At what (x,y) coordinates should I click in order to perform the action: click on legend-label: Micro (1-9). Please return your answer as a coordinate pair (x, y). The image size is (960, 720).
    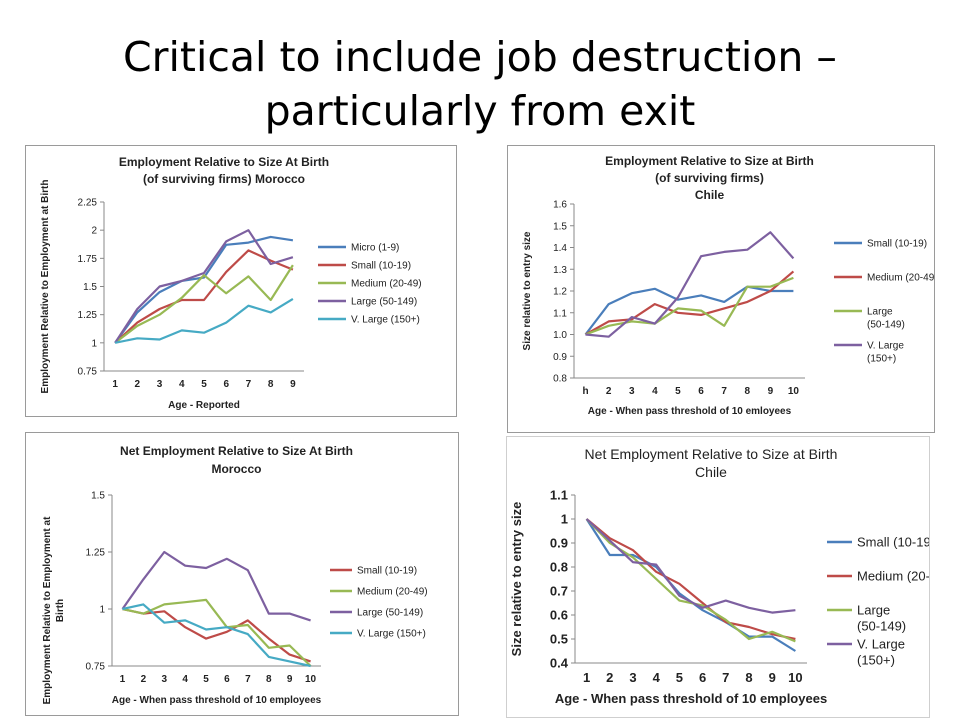
    Looking at the image, I should click on (375, 248).